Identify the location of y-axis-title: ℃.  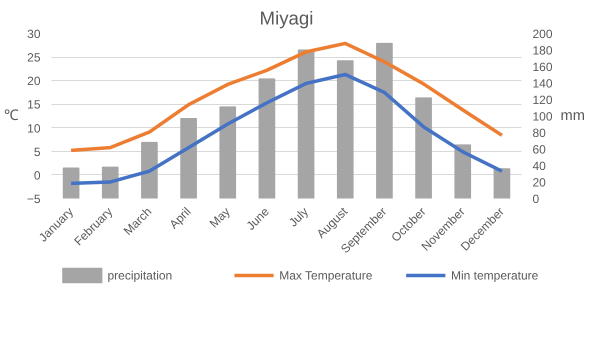
(11, 116).